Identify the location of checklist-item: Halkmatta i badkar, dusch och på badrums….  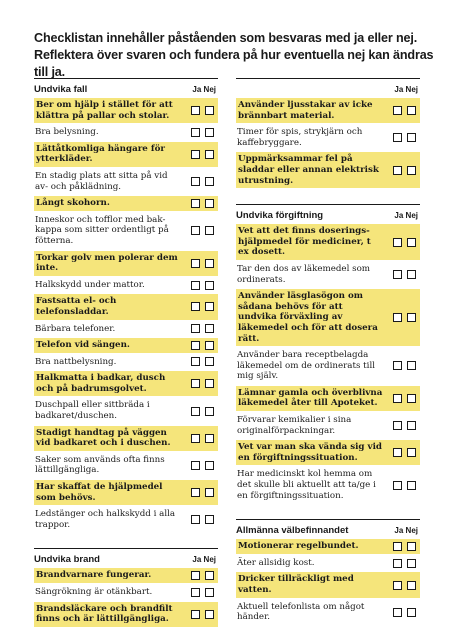
(126, 384).